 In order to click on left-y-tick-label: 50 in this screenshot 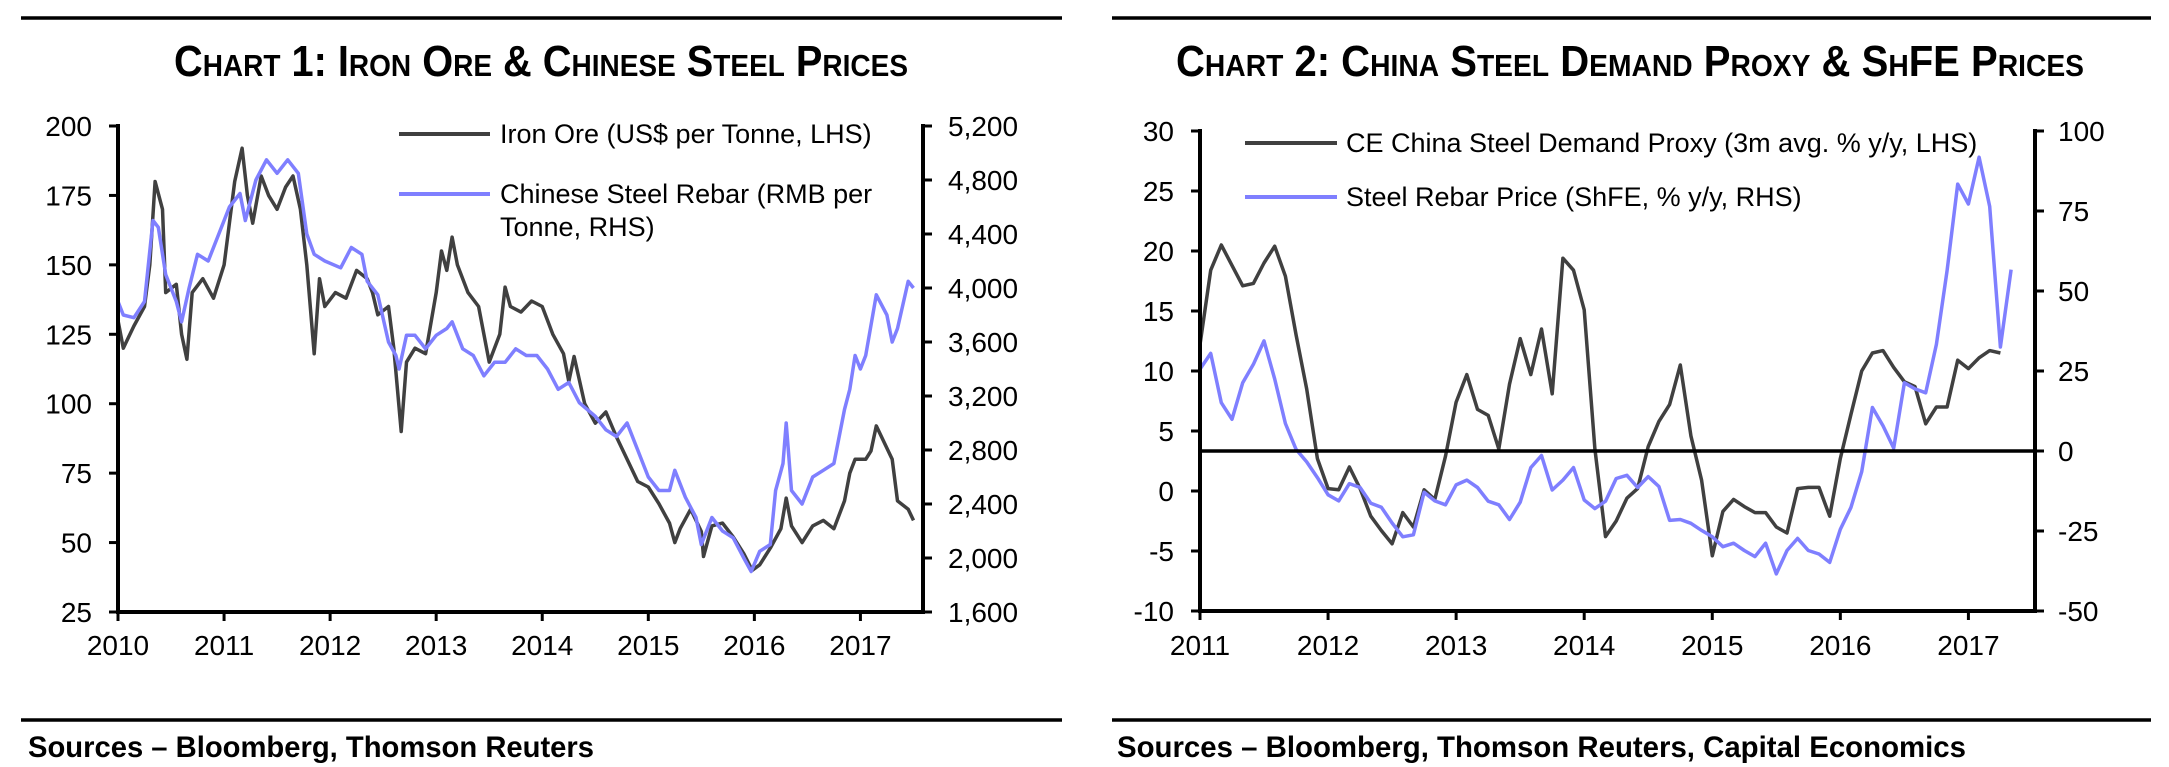, I will do `click(76, 543)`.